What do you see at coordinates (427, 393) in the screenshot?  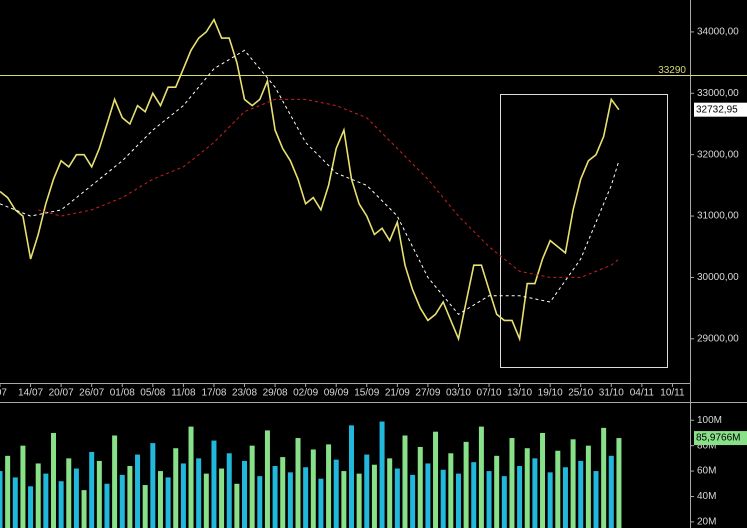 I see `x-tick-label: 27/09` at bounding box center [427, 393].